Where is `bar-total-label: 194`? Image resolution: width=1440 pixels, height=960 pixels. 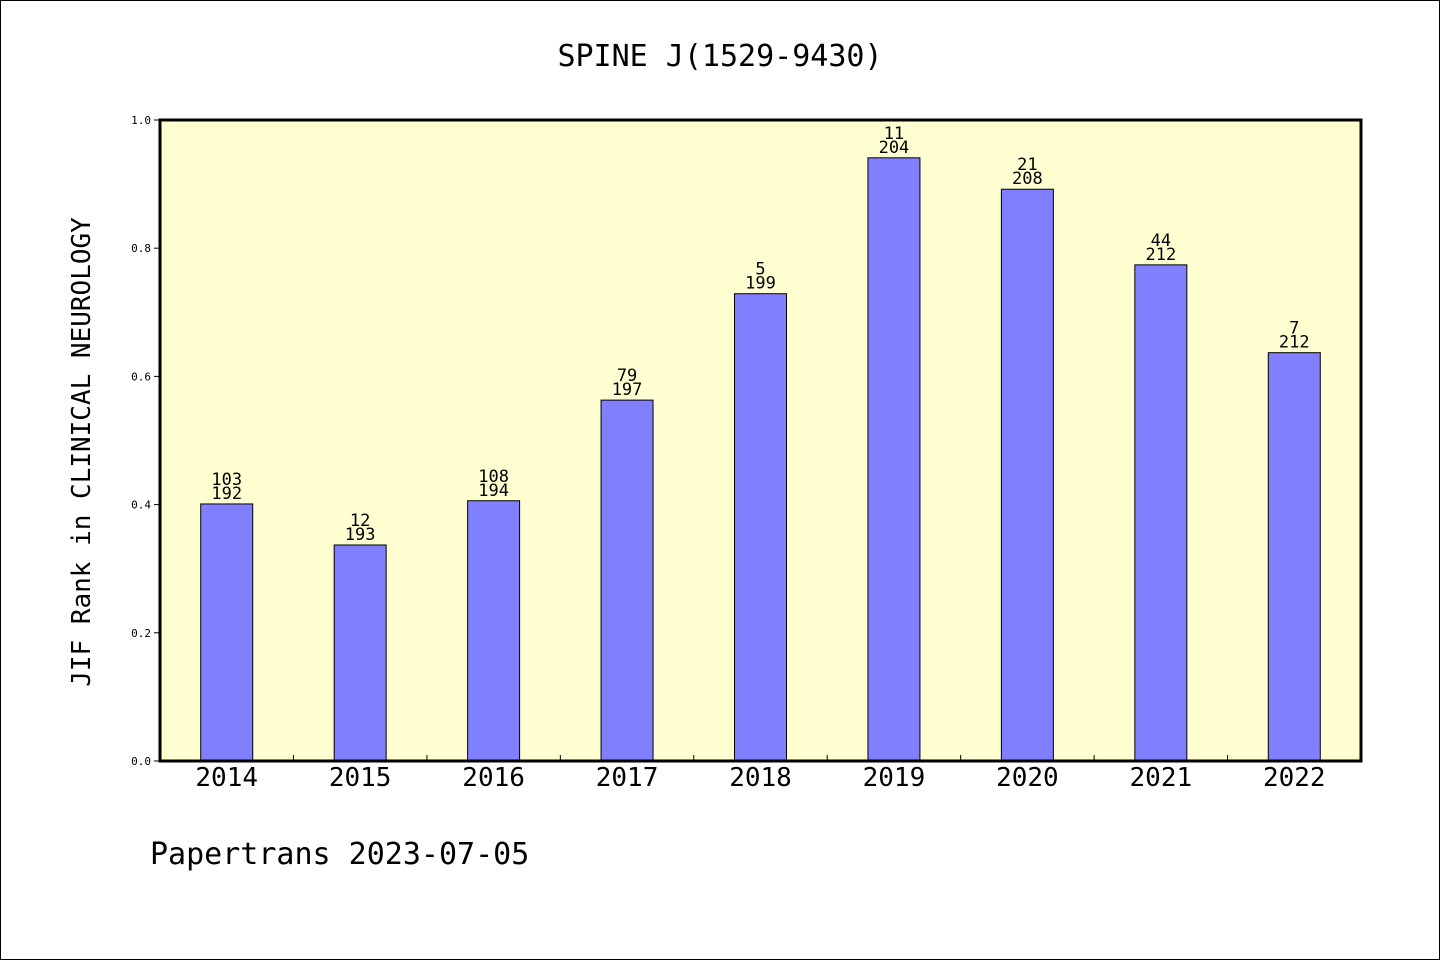
bar-total-label: 194 is located at coordinates (493, 491).